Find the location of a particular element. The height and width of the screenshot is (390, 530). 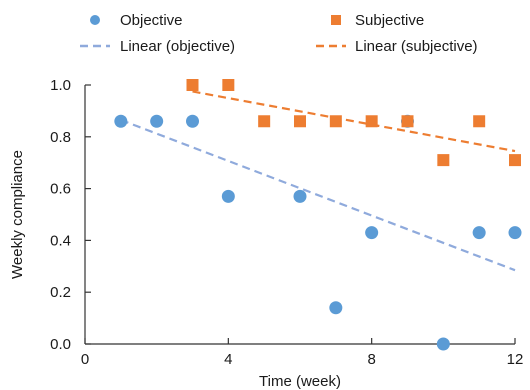

x-tick-label: 4 is located at coordinates (228, 359).